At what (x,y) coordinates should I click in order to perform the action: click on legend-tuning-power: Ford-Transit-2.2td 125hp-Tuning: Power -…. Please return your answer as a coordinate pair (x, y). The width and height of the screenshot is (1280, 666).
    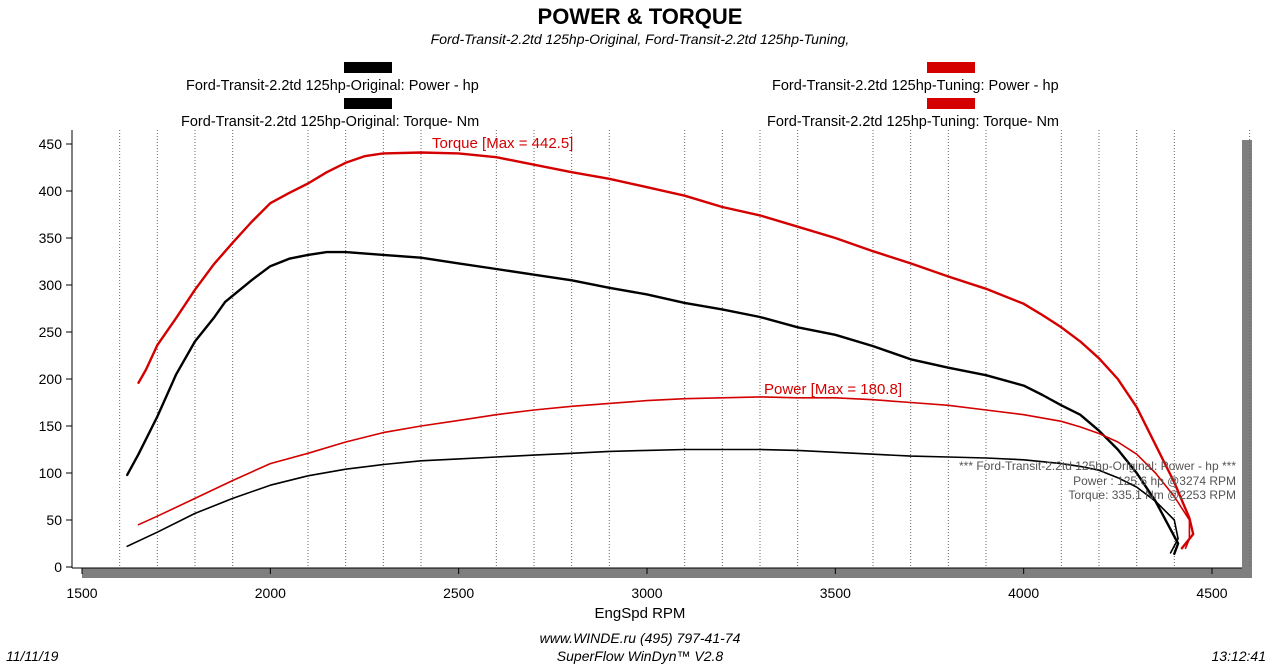
    Looking at the image, I should click on (915, 86).